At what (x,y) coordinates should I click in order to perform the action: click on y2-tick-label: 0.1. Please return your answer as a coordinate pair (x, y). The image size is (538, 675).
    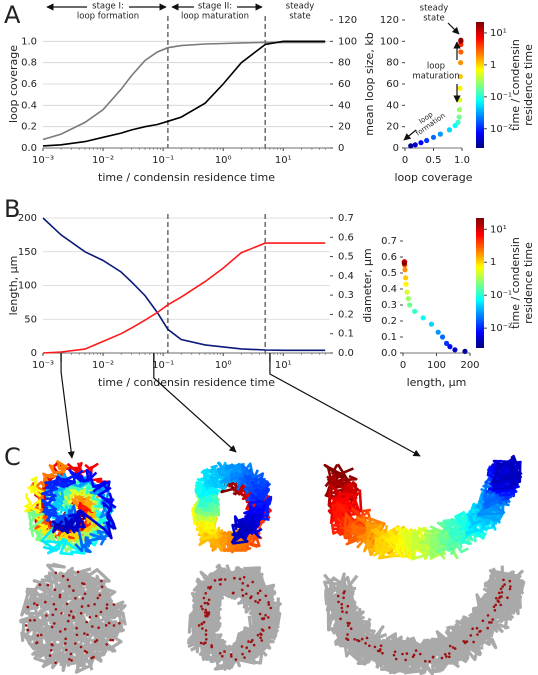
    Looking at the image, I should click on (346, 334).